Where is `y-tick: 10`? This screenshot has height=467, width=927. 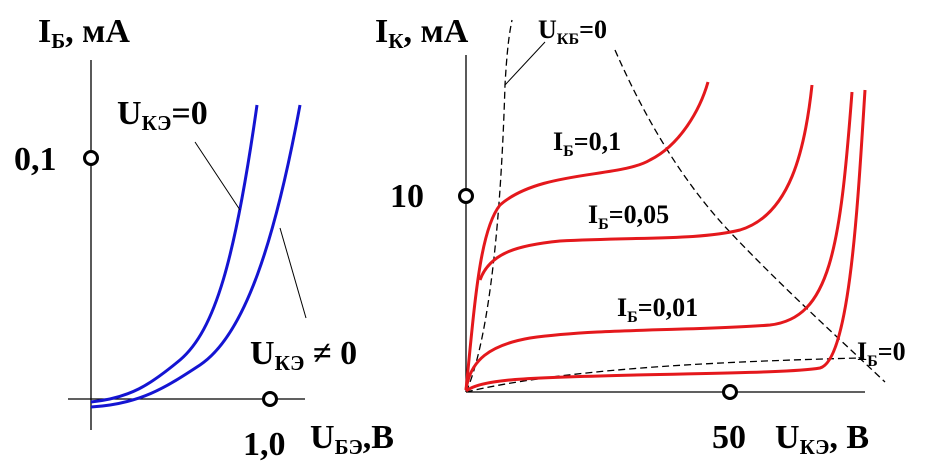 y-tick: 10 is located at coordinates (407, 196).